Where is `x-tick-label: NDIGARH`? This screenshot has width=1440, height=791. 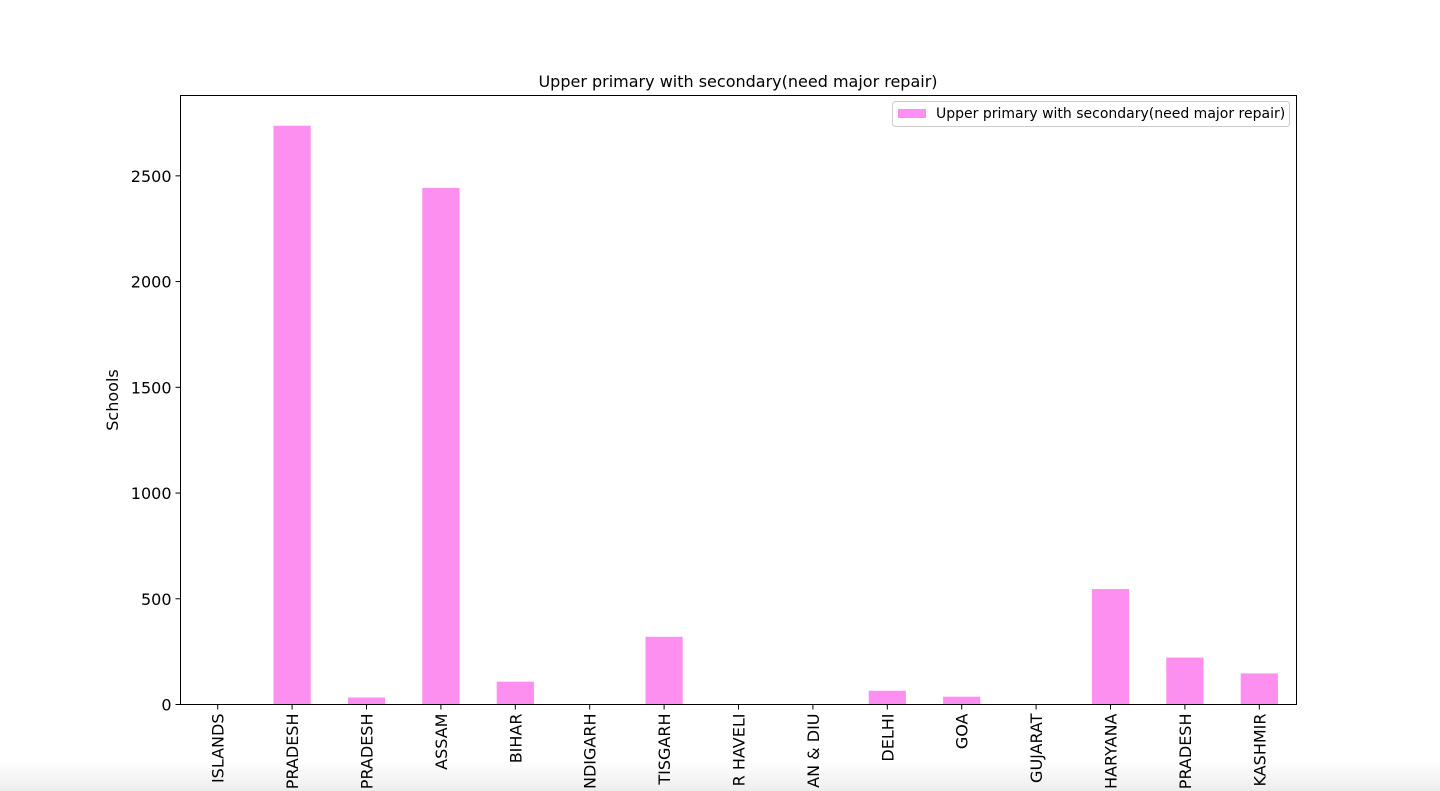 x-tick-label: NDIGARH is located at coordinates (590, 752).